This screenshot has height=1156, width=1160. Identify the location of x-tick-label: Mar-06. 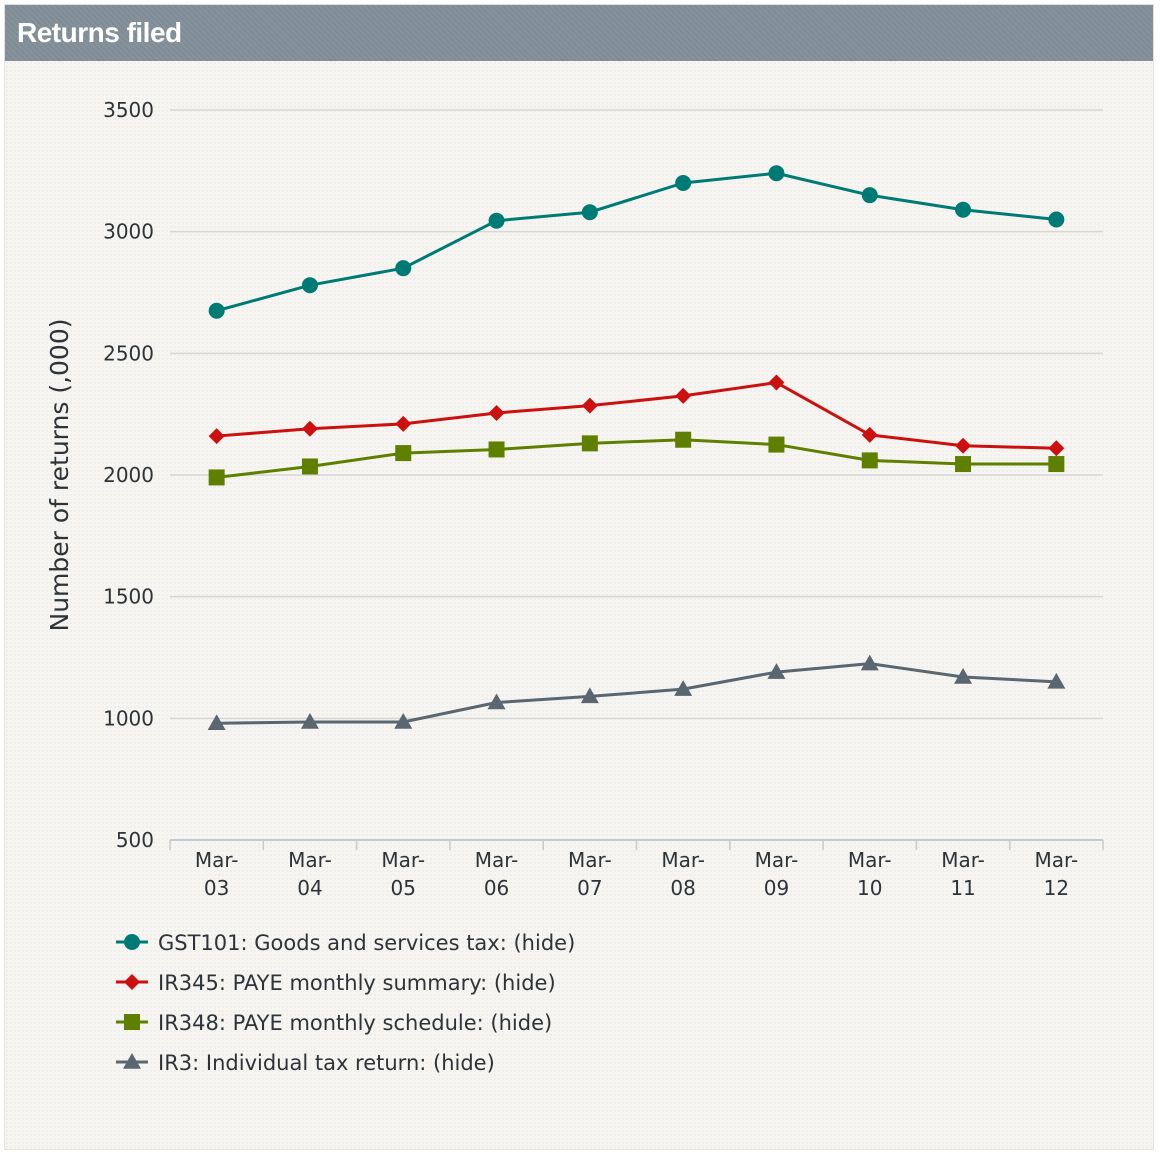
(497, 874).